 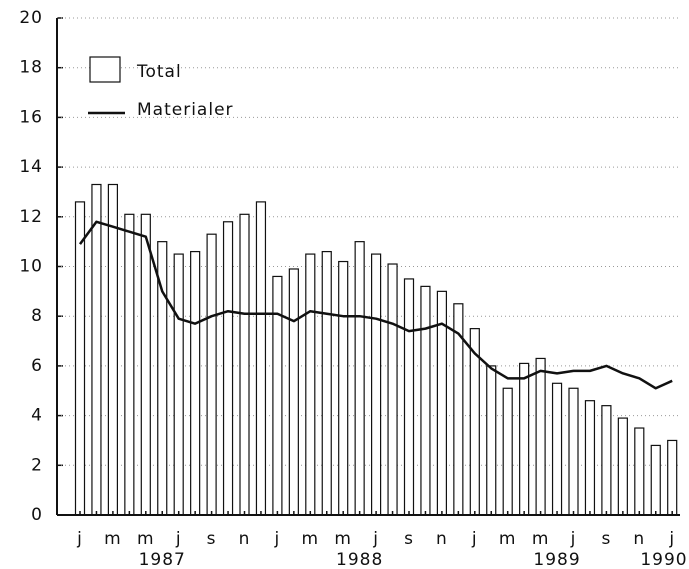 I want to click on y-tick-label: 20, so click(x=31, y=18).